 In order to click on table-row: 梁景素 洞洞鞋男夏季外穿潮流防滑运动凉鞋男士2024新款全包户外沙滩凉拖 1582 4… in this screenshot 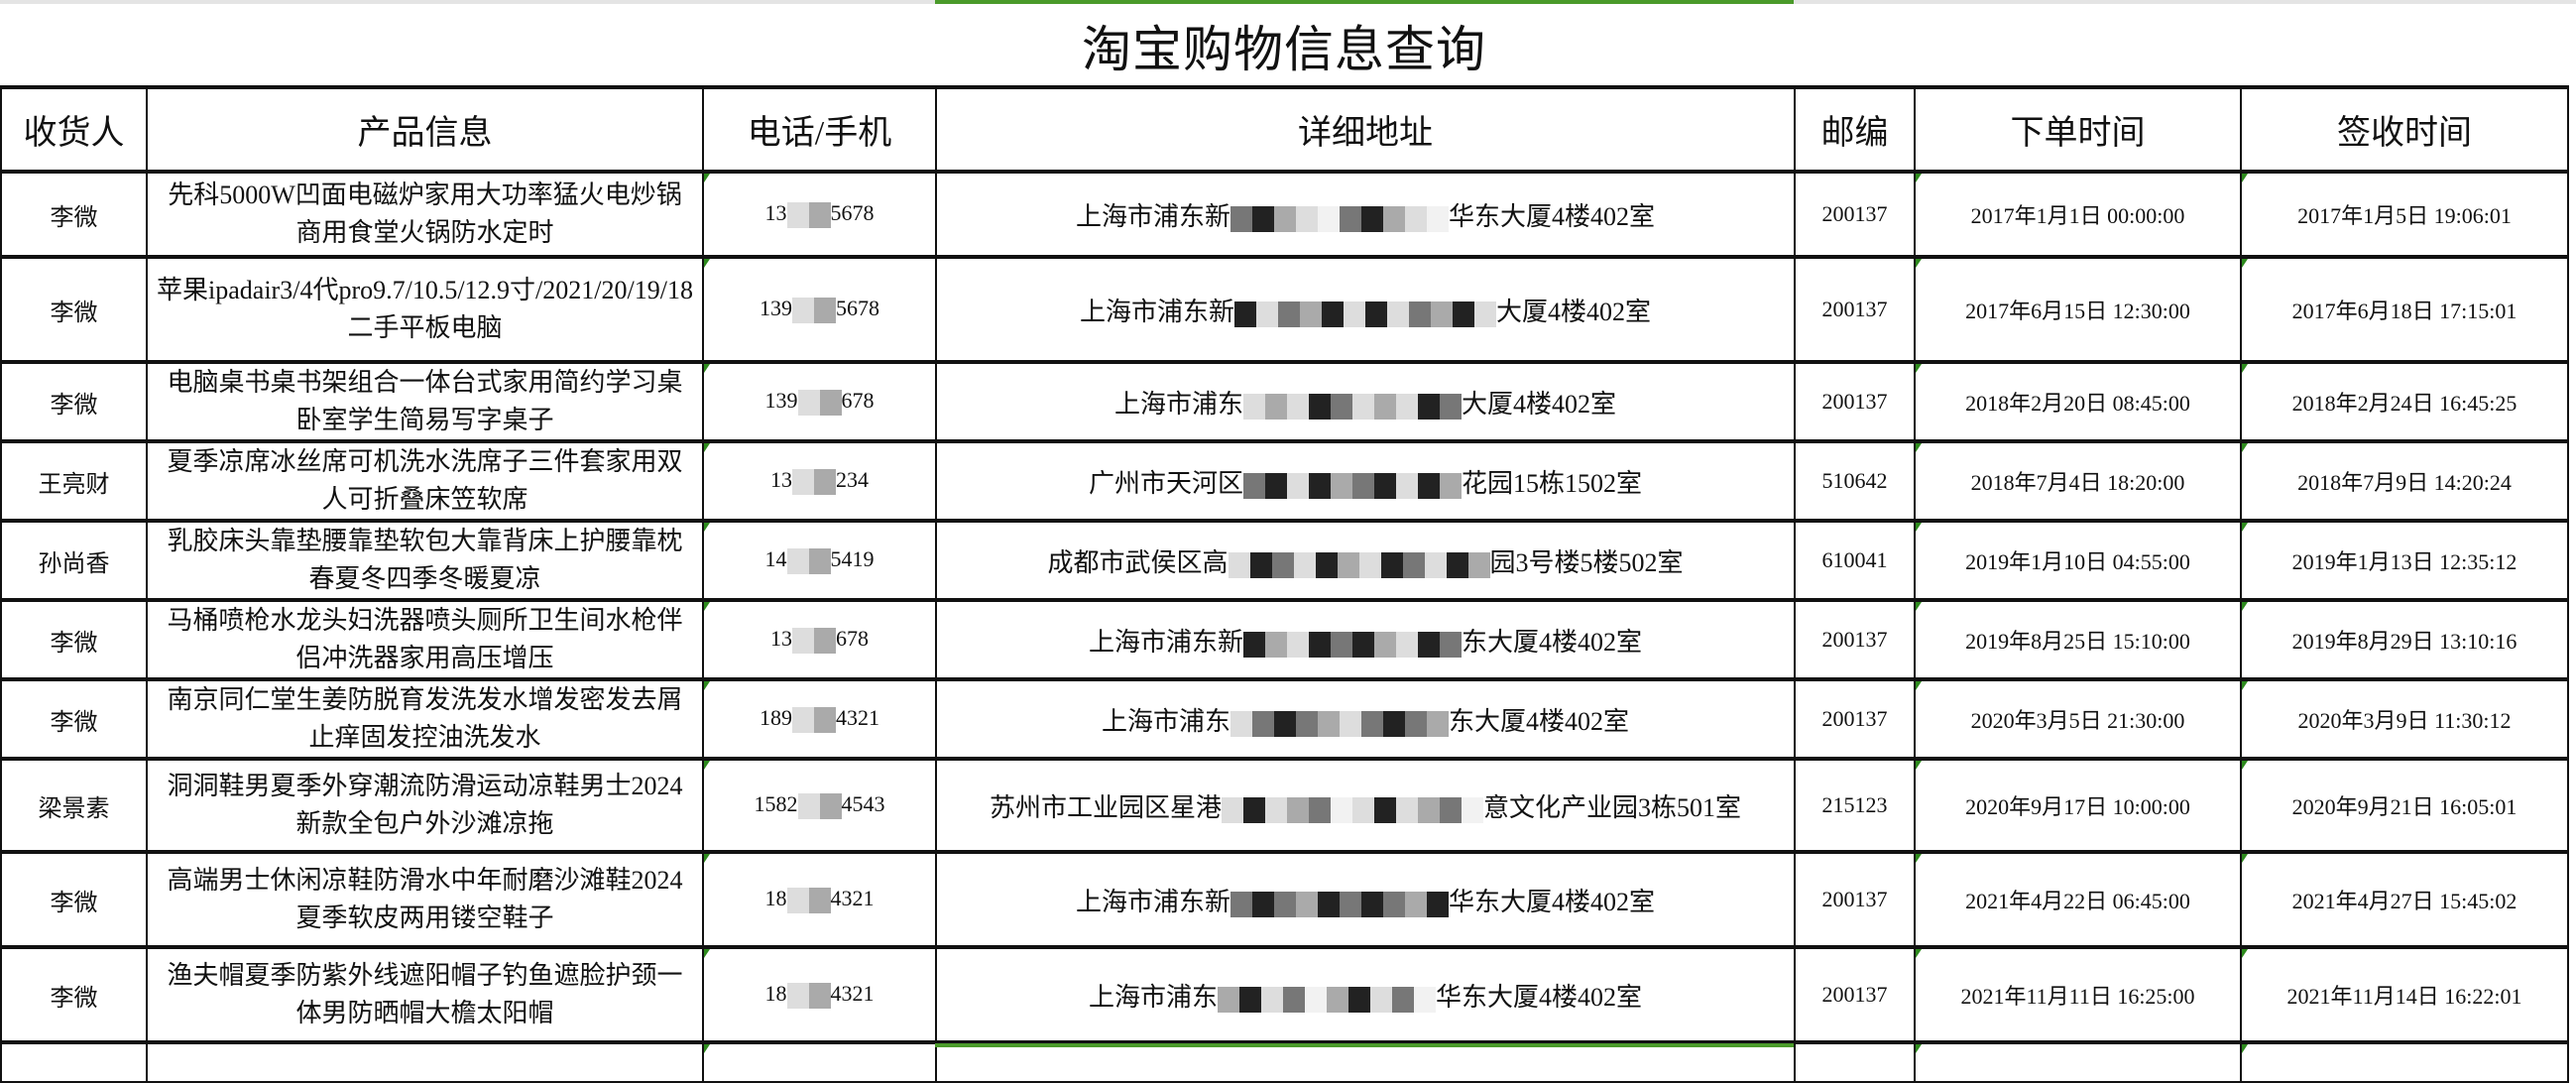, I will do `click(1284, 806)`.